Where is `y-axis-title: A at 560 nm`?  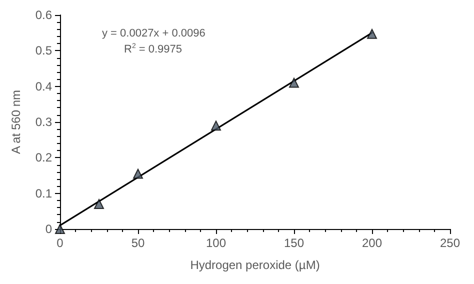 y-axis-title: A at 560 nm is located at coordinates (16, 122).